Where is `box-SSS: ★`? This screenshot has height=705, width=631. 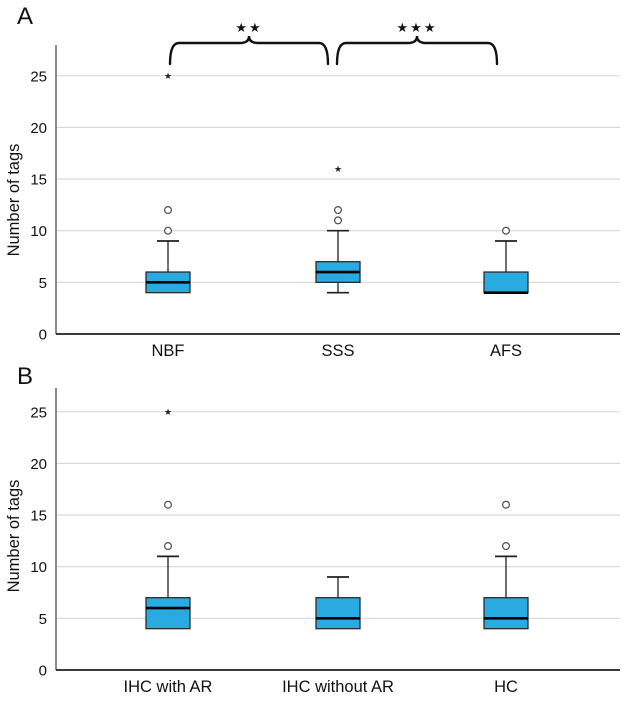
box-SSS: ★ is located at coordinates (338, 229).